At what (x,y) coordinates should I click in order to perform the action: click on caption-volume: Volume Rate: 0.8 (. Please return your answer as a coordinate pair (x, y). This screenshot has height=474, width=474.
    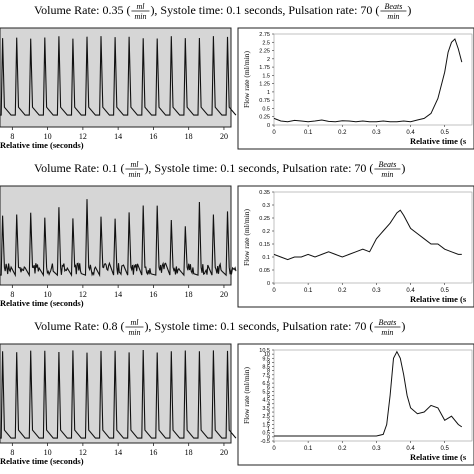
    Looking at the image, I should click on (79, 326).